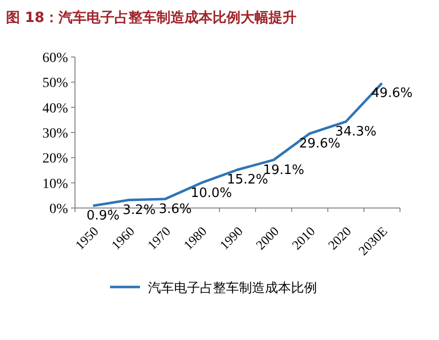  Describe the element at coordinates (55, 84) in the screenshot. I see `y-tick-label: 50%` at that location.